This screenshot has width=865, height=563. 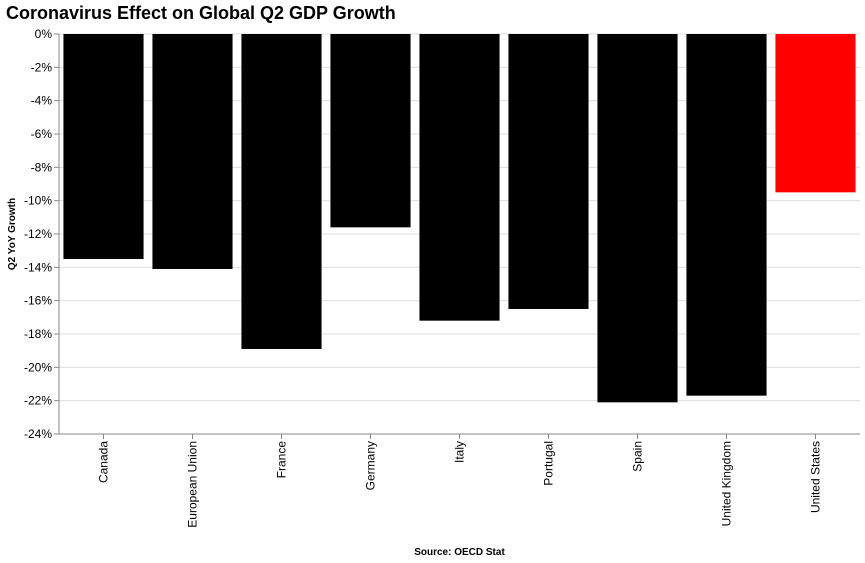 I want to click on y-tick-label: -10%, so click(x=38, y=201).